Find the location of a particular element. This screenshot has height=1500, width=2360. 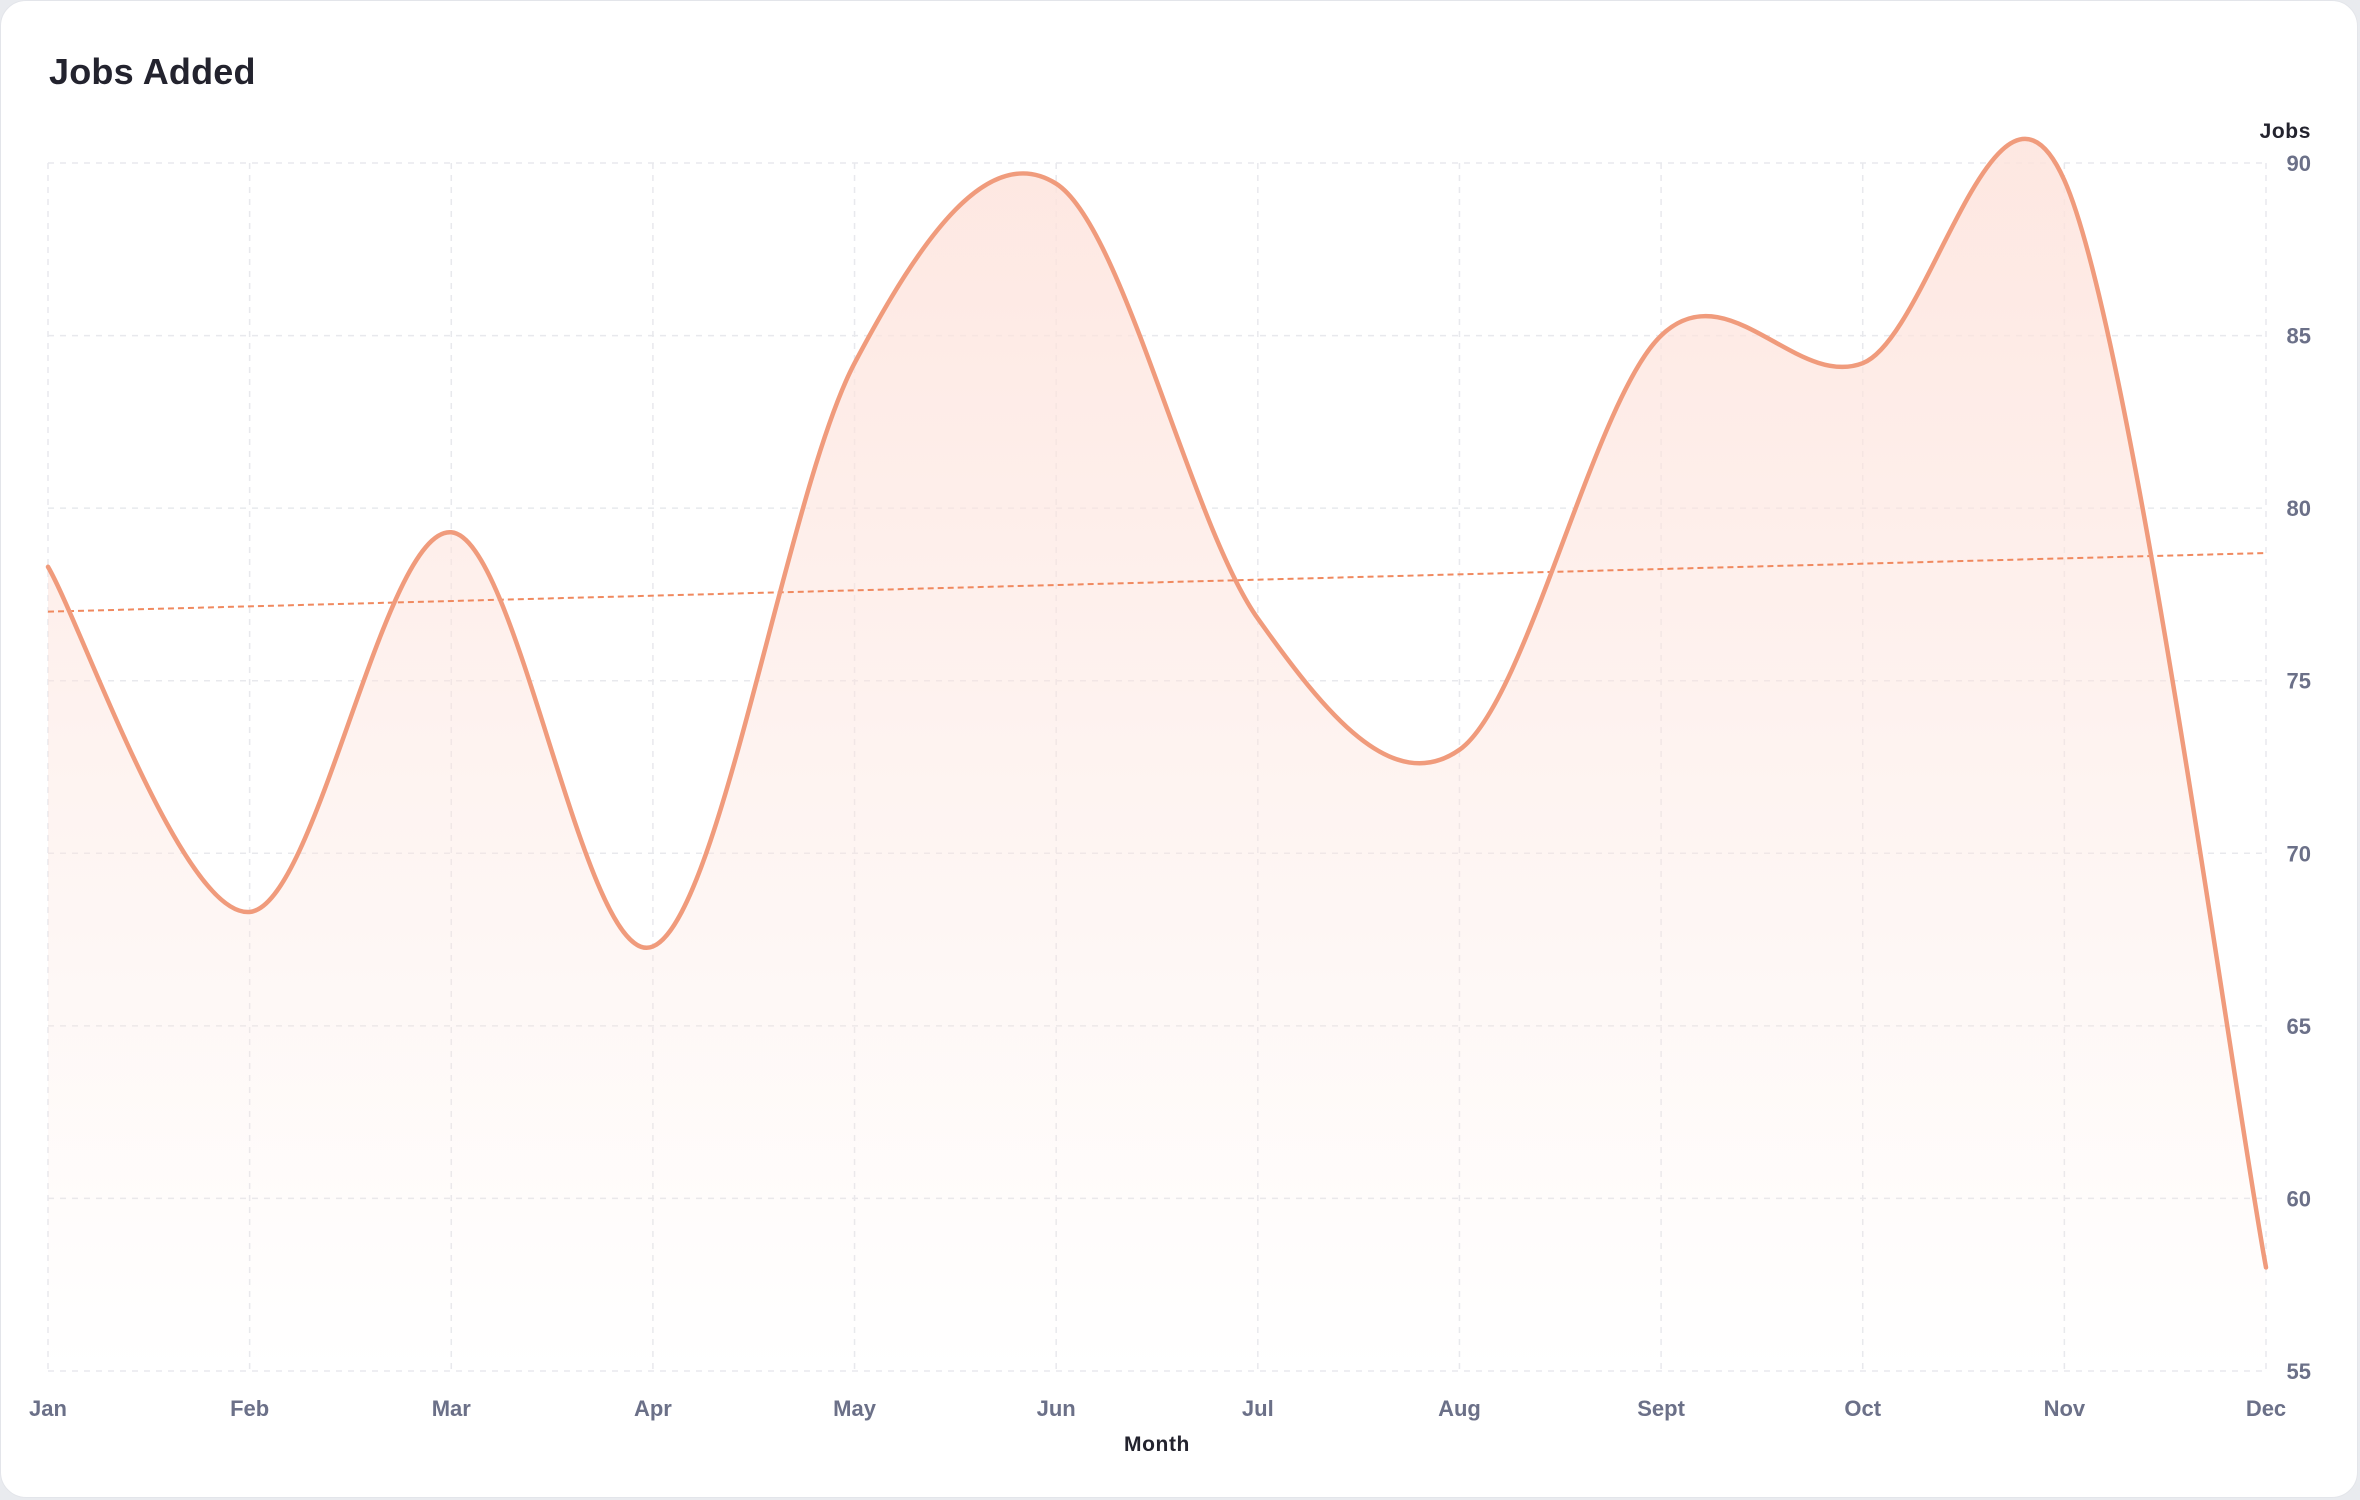

data-point-mar is located at coordinates (451, 532).